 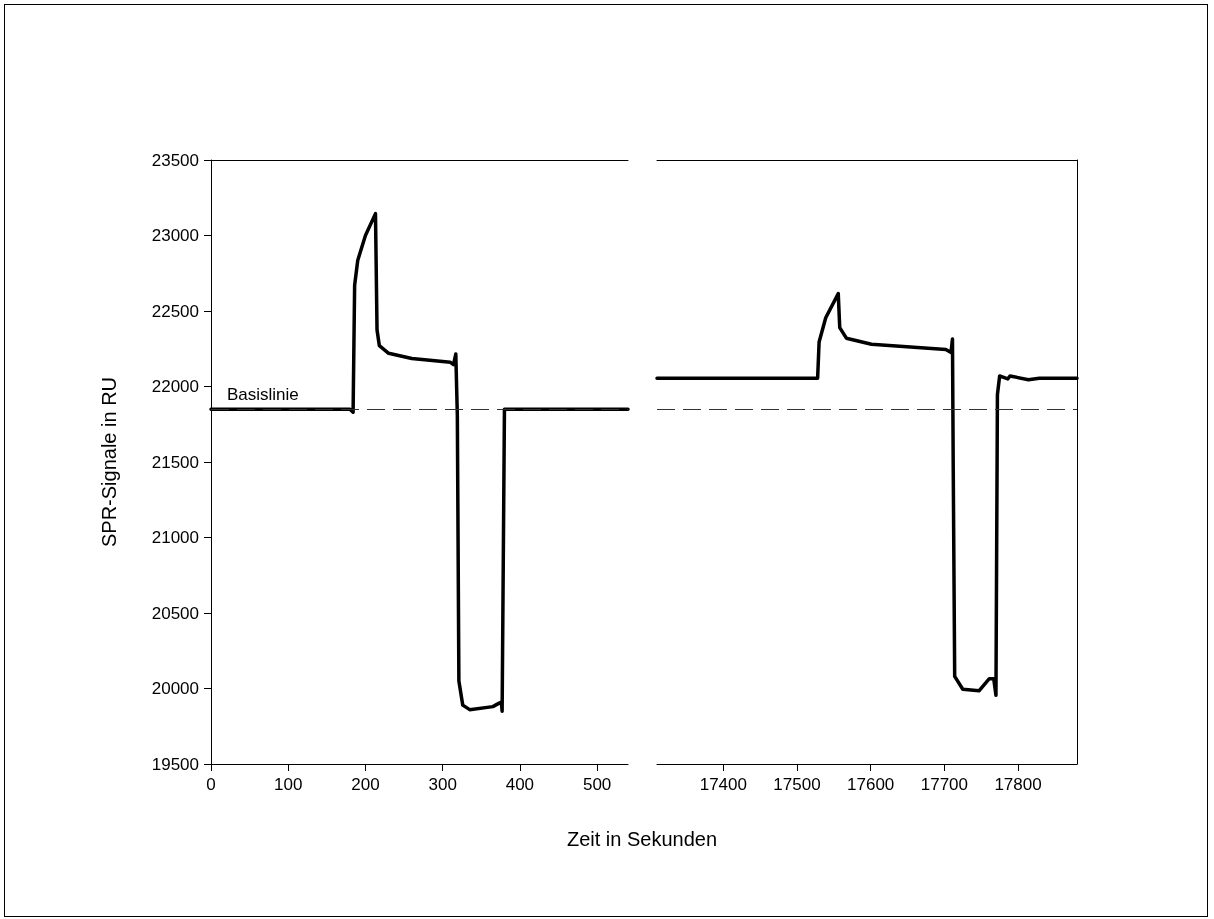 I want to click on x-tick-label: 17700, so click(x=944, y=784).